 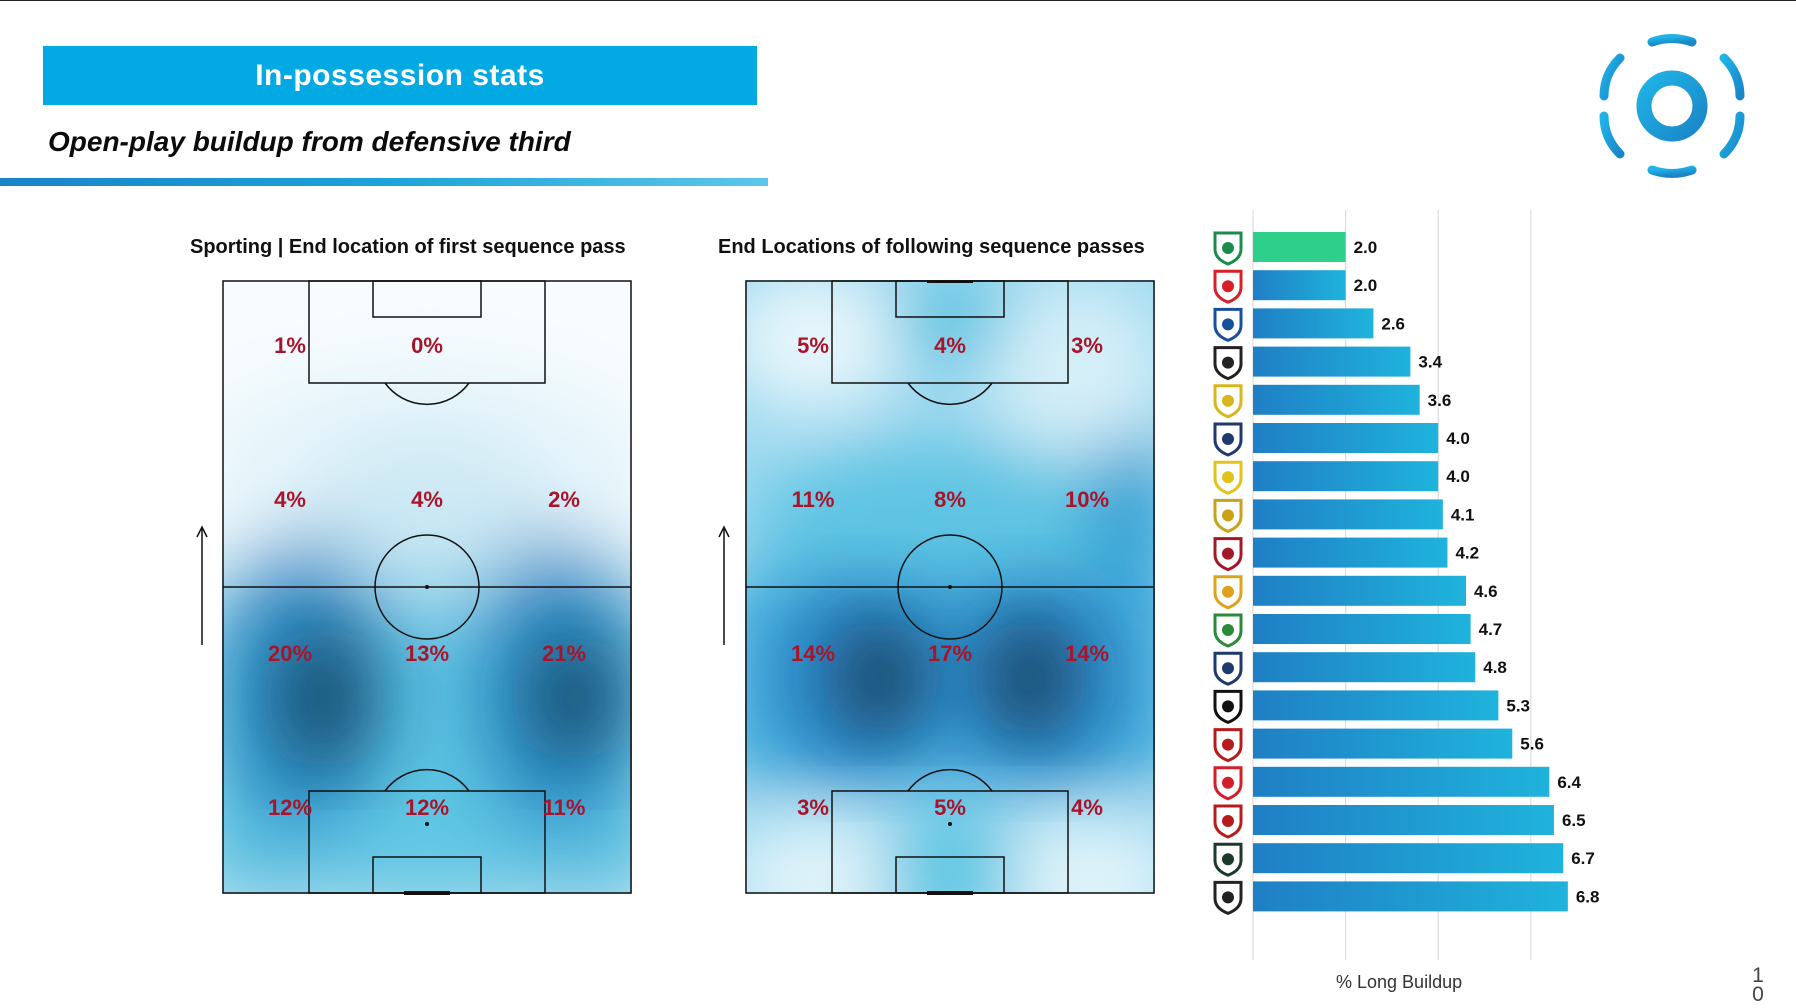 I want to click on casa-pia-crest-icon, so click(x=1228, y=707).